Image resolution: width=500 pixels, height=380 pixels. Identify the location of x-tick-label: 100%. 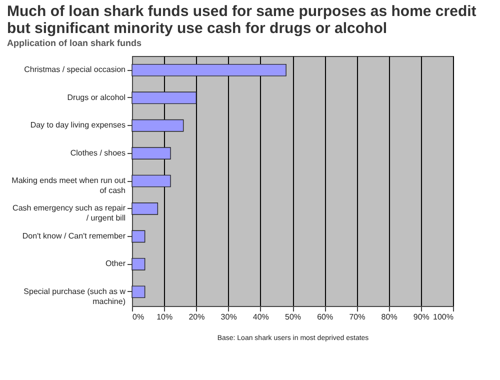
(443, 317).